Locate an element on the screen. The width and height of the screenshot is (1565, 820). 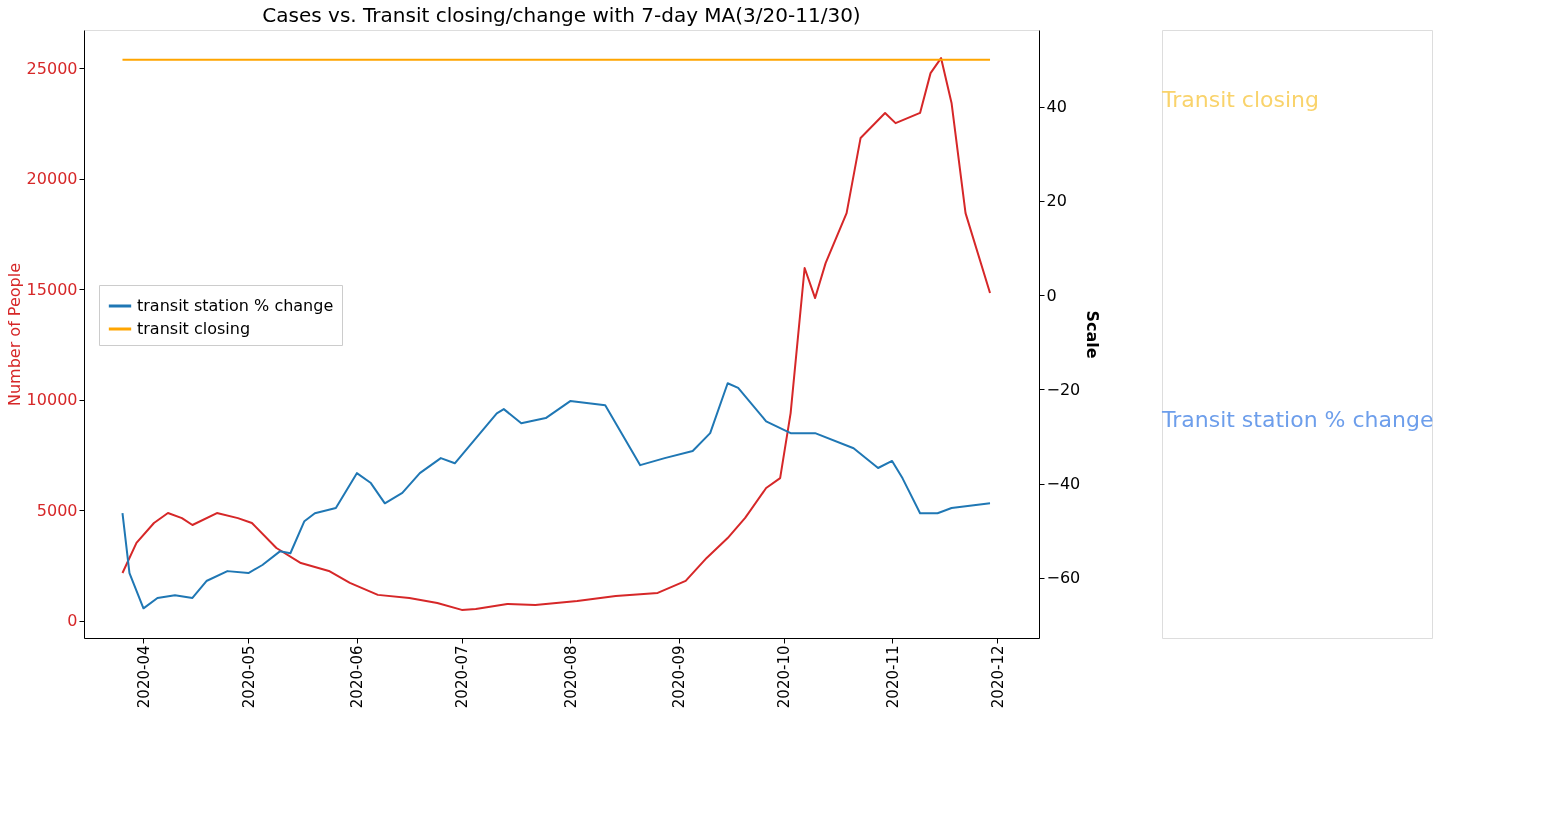
y2-tick-label: 40 is located at coordinates (1056, 107).